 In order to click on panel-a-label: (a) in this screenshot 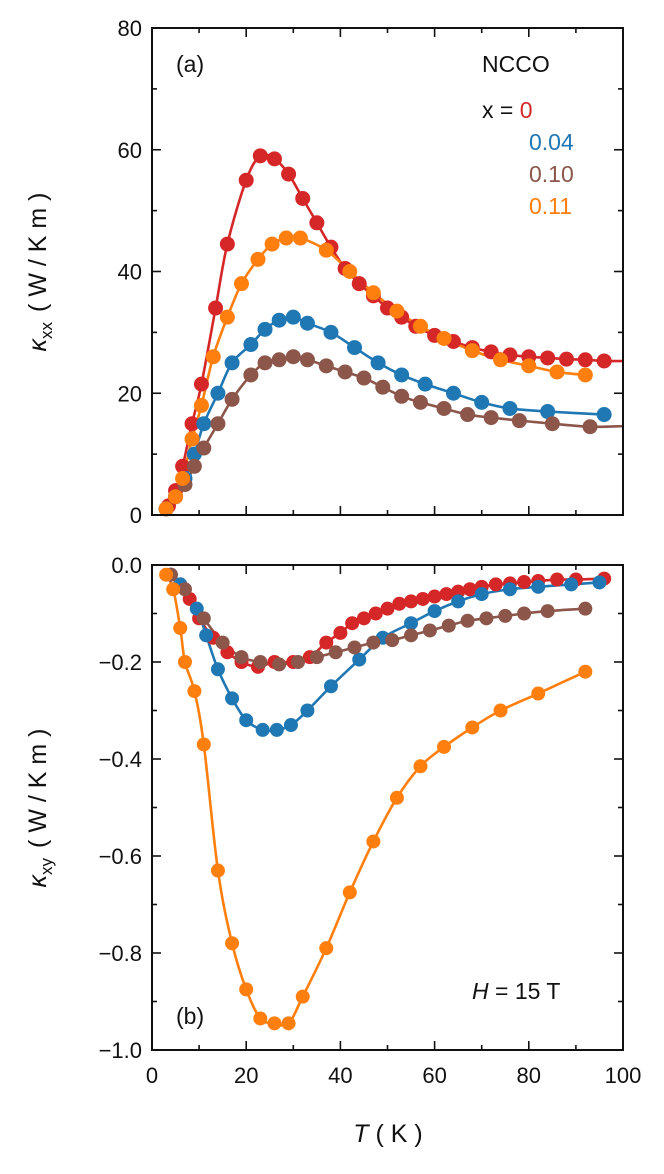, I will do `click(190, 64)`.